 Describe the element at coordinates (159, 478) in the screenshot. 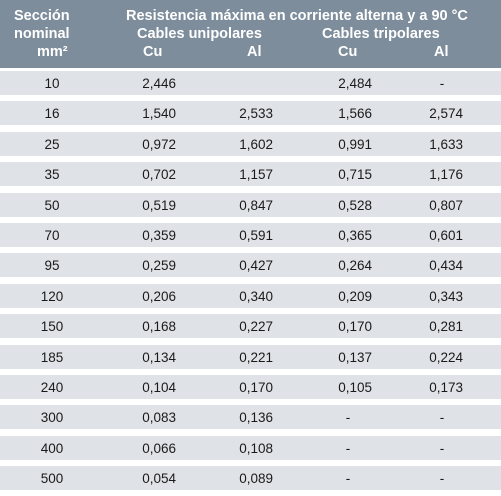

I see `cell-cu-unipolar: 0,054` at that location.